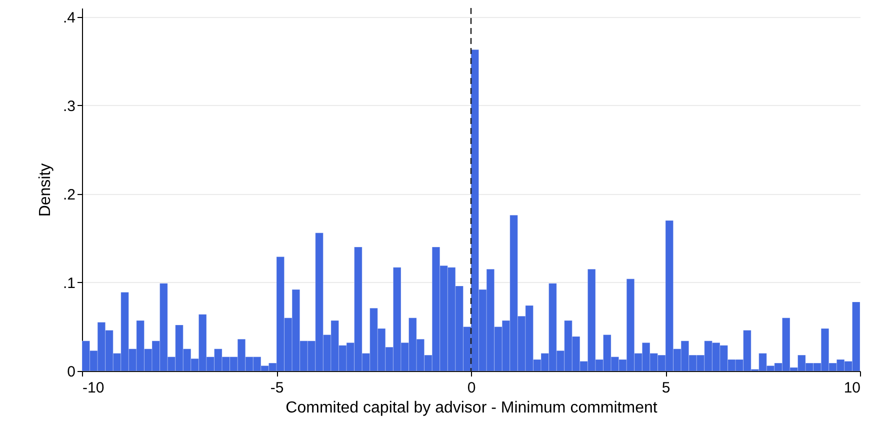 Image resolution: width=872 pixels, height=424 pixels. I want to click on y-tick-label: .3, so click(69, 106).